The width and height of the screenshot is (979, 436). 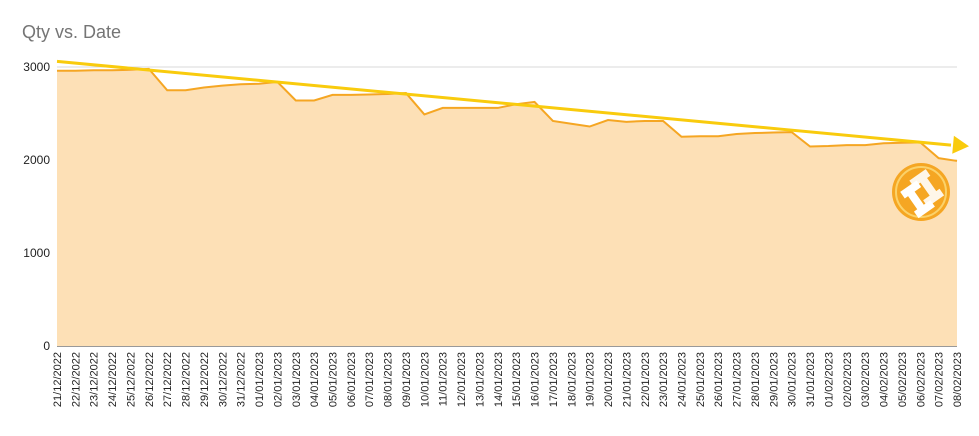 What do you see at coordinates (738, 379) in the screenshot?
I see `x-tick-label: 27/01/2023` at bounding box center [738, 379].